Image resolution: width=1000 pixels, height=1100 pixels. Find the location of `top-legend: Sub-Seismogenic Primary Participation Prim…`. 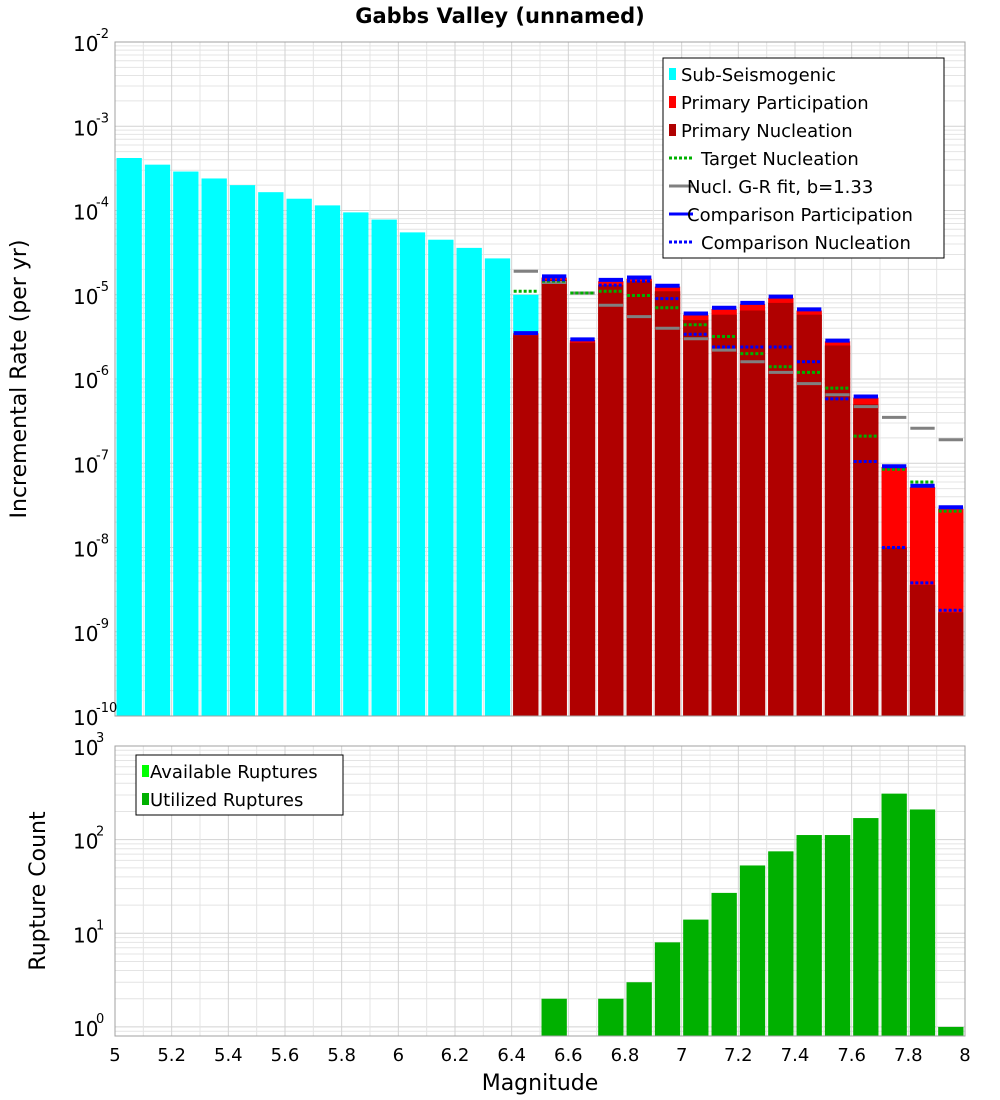

top-legend: Sub-Seismogenic Primary Participation Prim… is located at coordinates (803, 158).